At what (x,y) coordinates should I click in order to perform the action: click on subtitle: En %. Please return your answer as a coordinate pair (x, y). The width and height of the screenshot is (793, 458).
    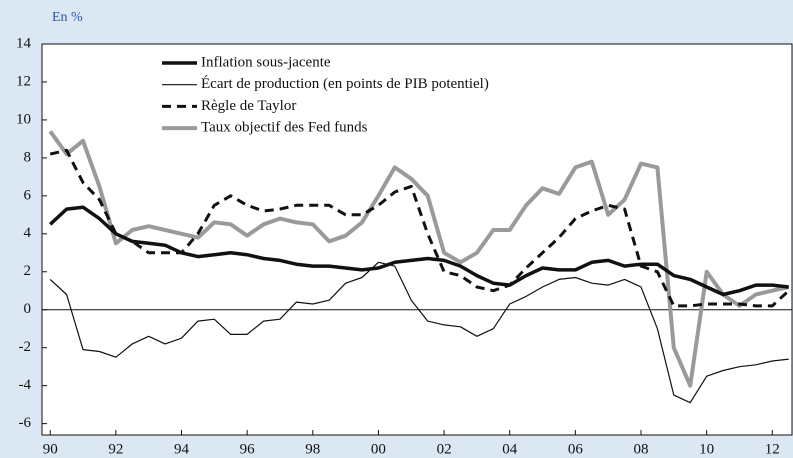
    Looking at the image, I should click on (67, 17).